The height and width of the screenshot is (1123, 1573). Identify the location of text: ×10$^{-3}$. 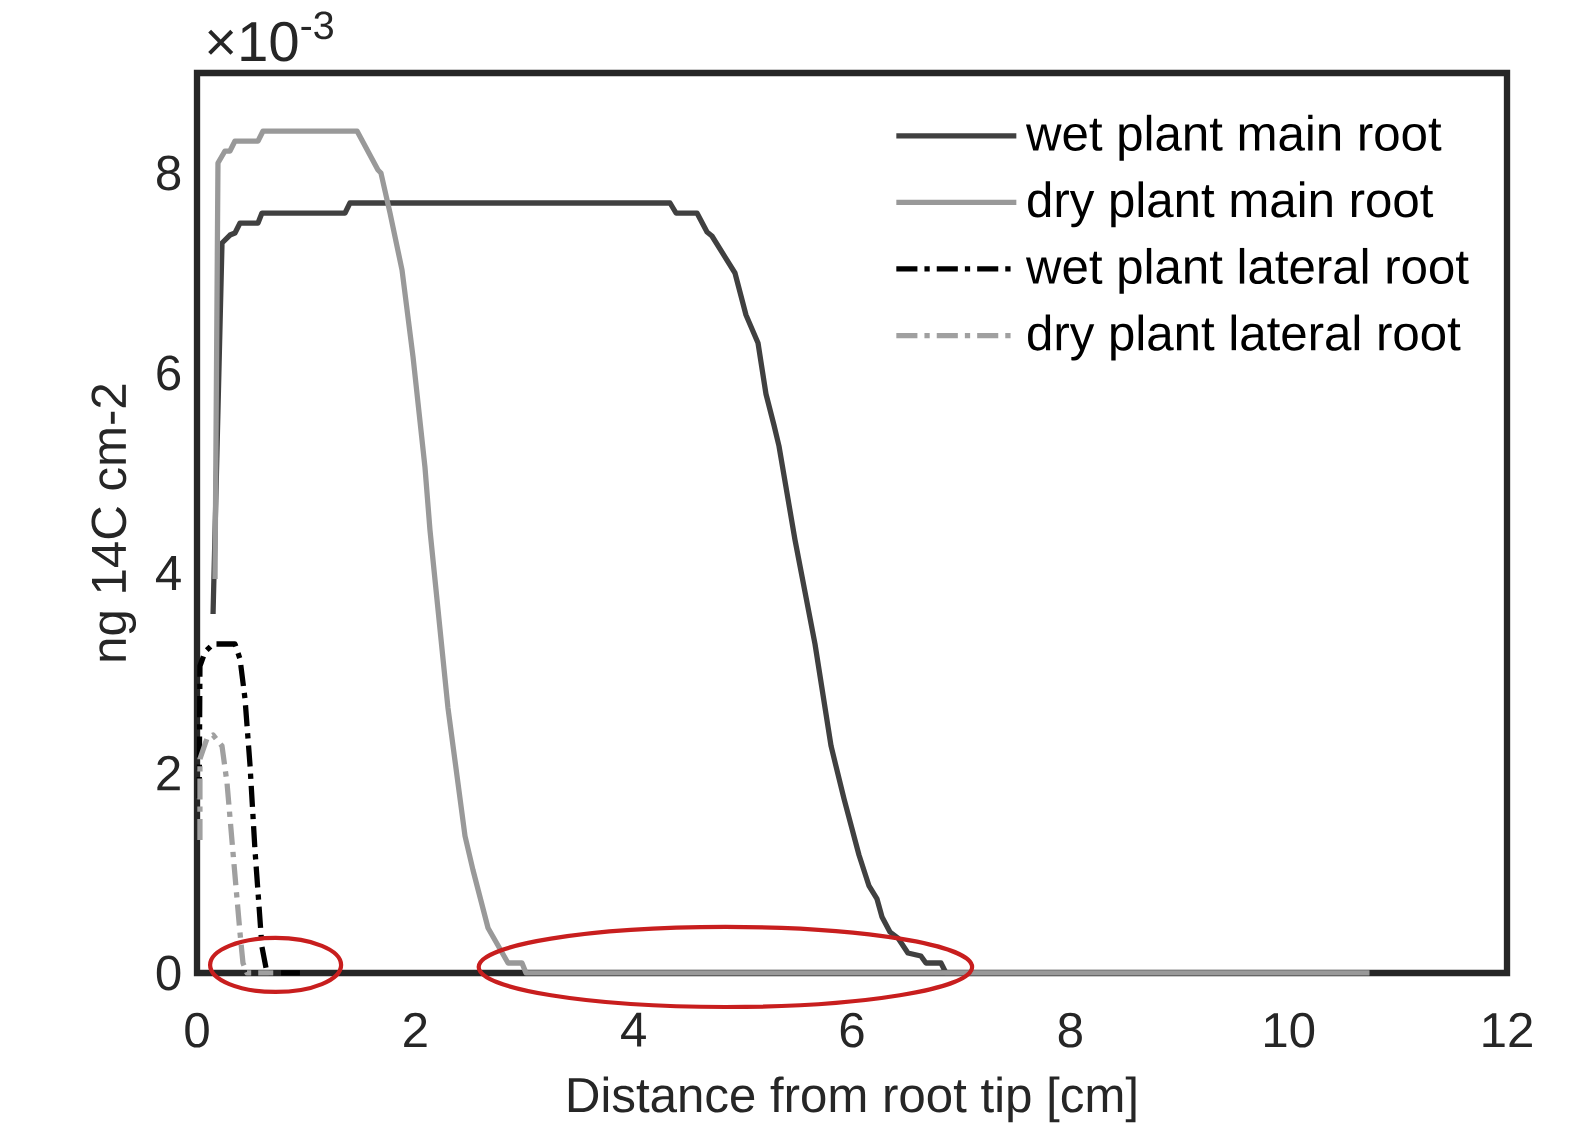
(270, 36).